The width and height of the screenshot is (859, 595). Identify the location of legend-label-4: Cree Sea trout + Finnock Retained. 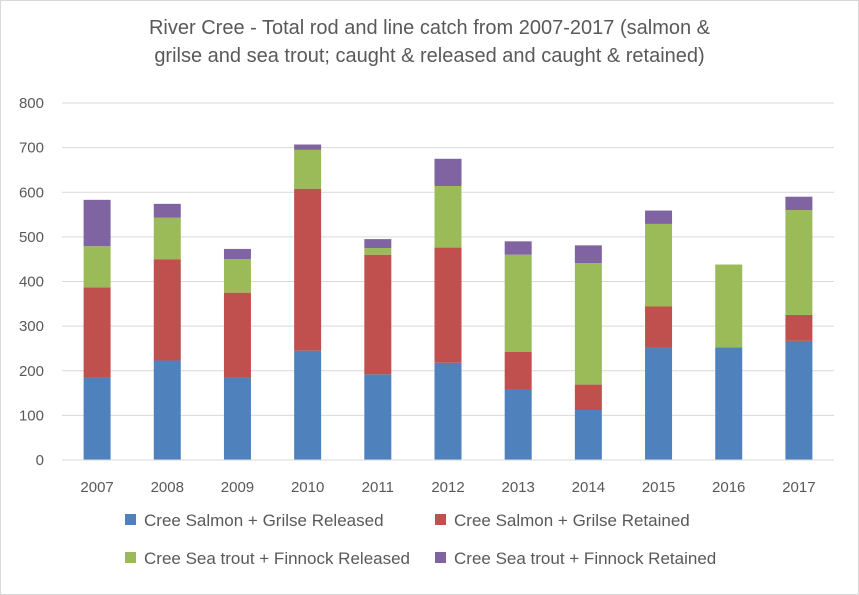
(585, 558).